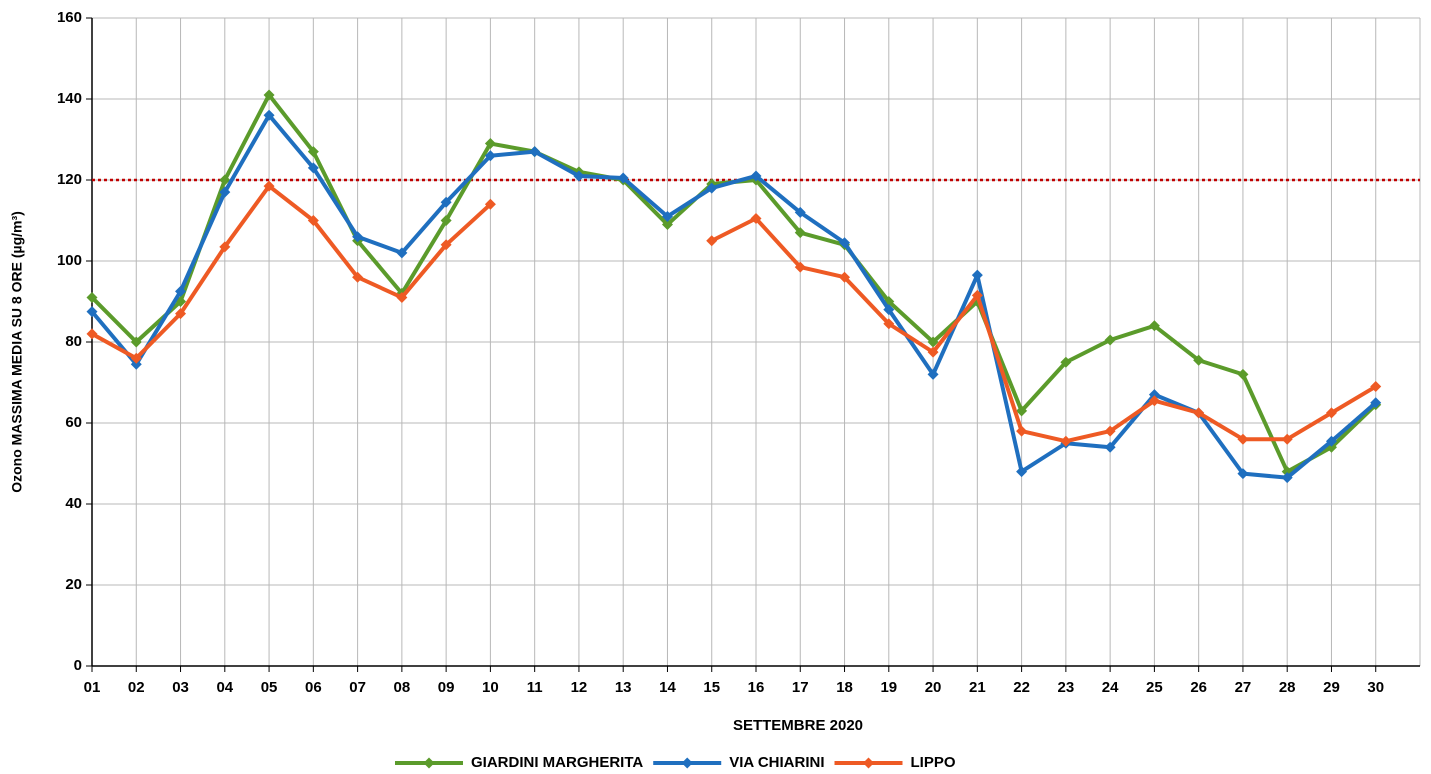 The width and height of the screenshot is (1431, 774). Describe the element at coordinates (535, 687) in the screenshot. I see `x-tick-label: 11` at that location.